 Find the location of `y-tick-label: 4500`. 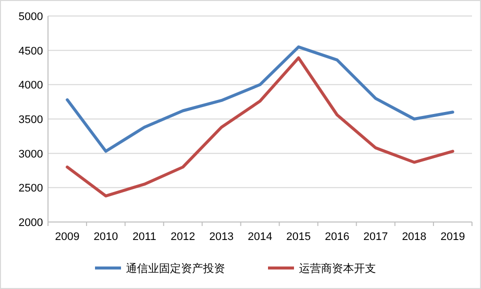

y-tick-label: 4500 is located at coordinates (30, 51).